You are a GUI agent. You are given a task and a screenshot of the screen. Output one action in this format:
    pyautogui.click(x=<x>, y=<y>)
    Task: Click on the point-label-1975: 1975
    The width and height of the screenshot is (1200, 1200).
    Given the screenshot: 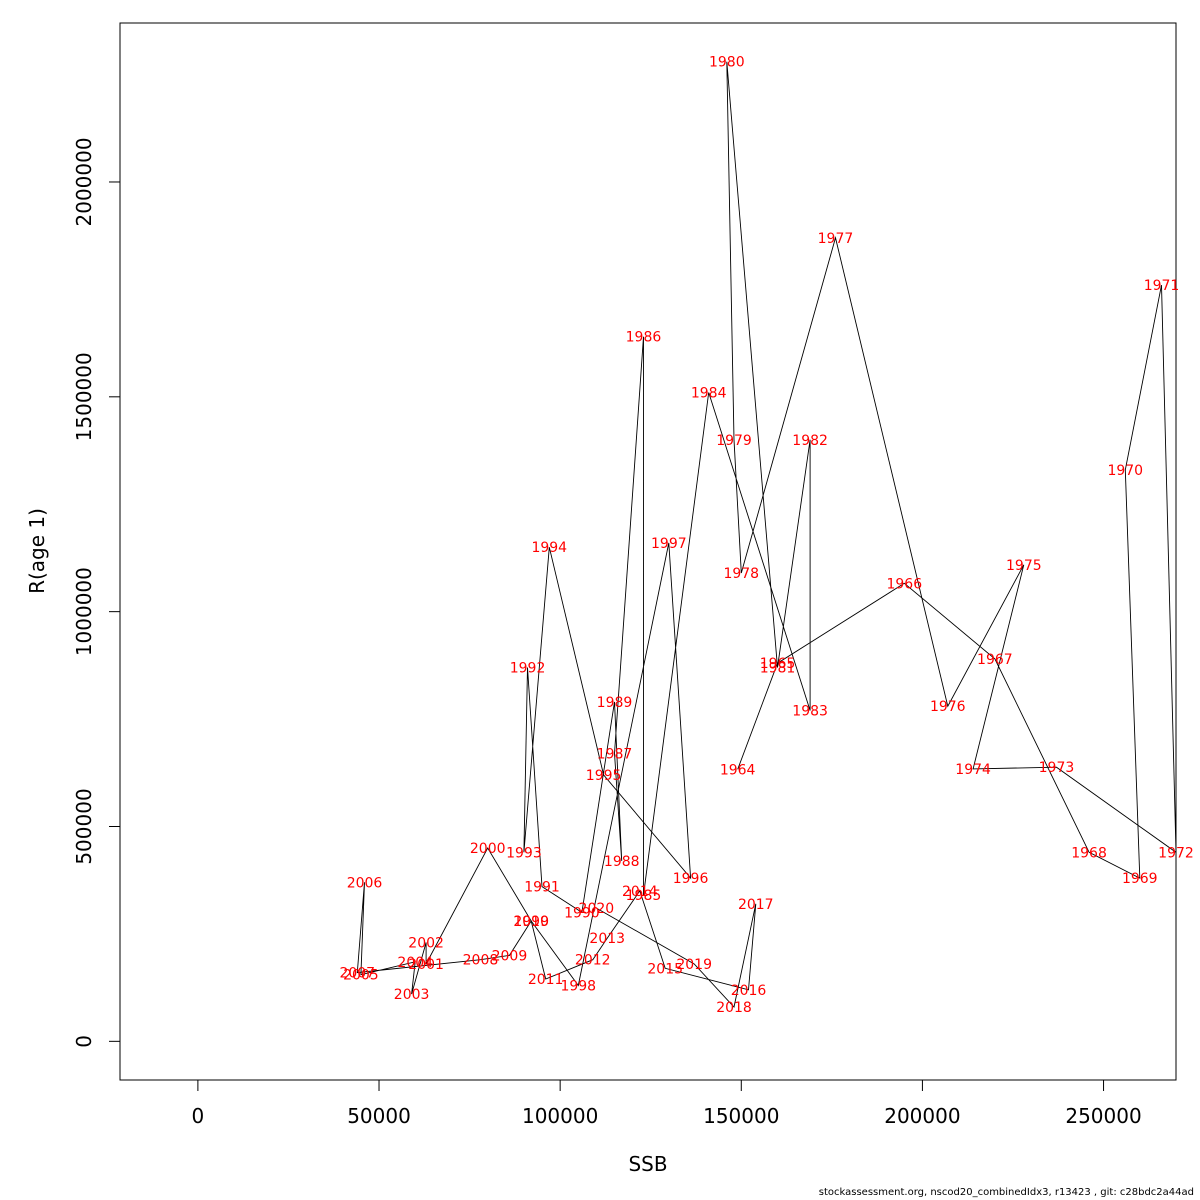 What is the action you would take?
    pyautogui.click(x=1024, y=566)
    